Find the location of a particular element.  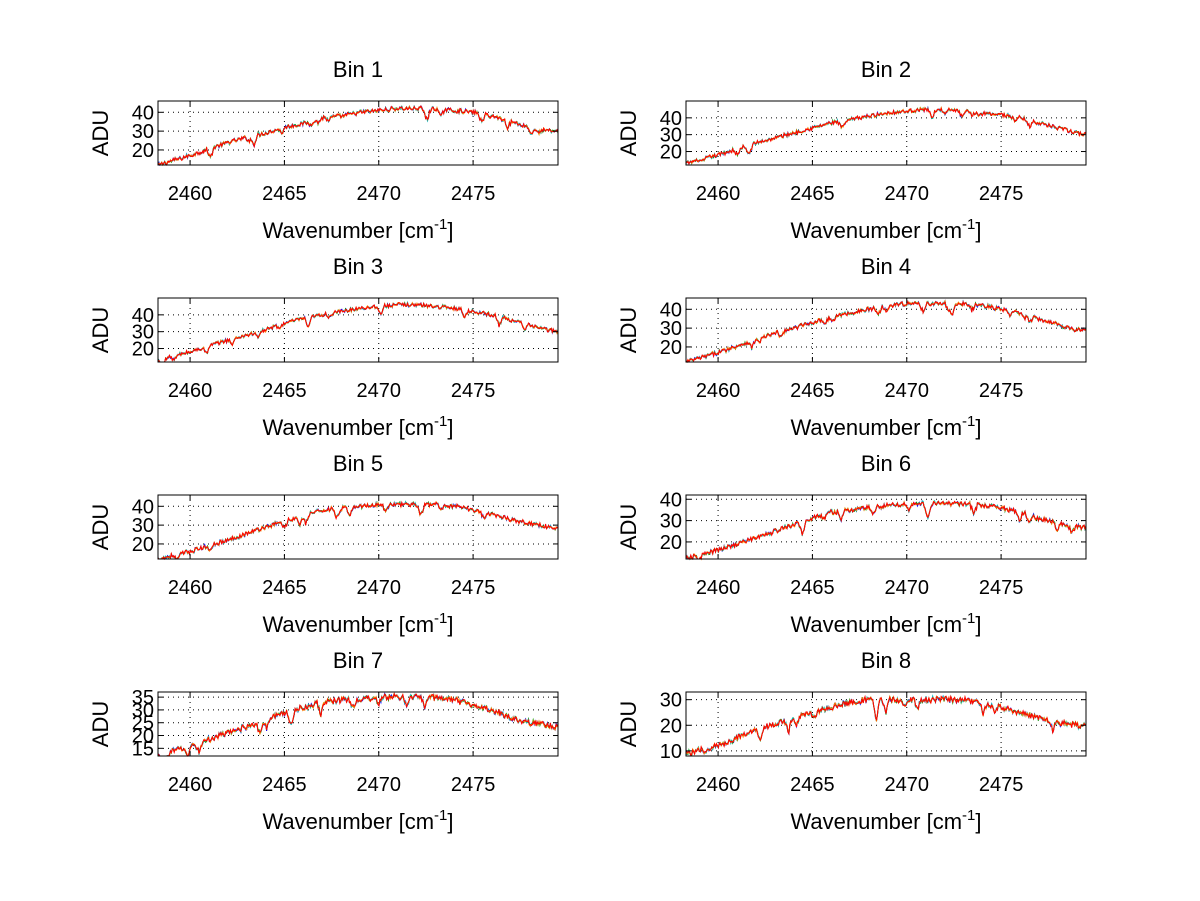

subplot-title: Bin 8 is located at coordinates (886, 660).